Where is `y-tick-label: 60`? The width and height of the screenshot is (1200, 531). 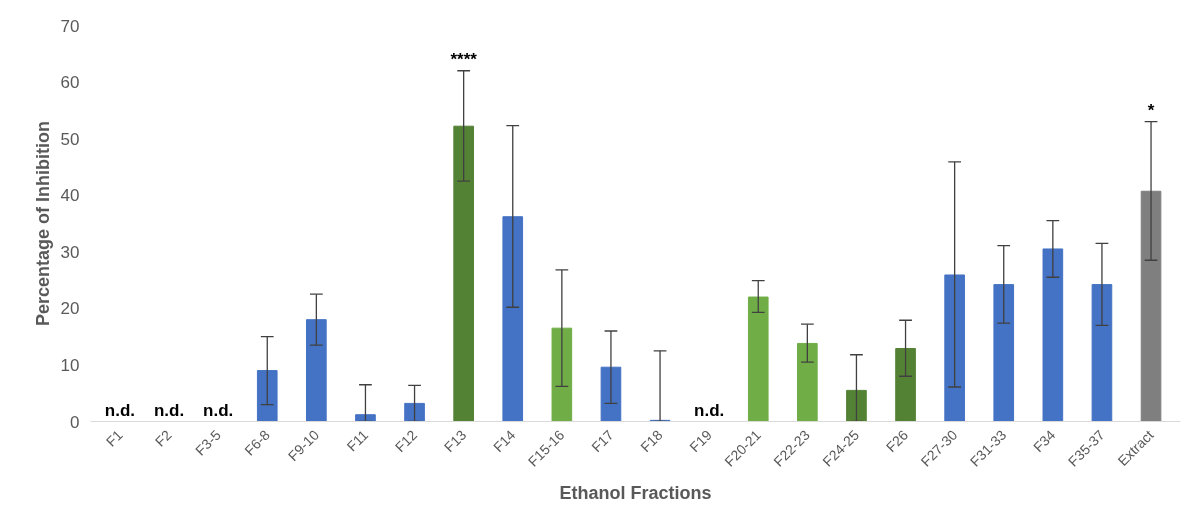 y-tick-label: 60 is located at coordinates (70, 83).